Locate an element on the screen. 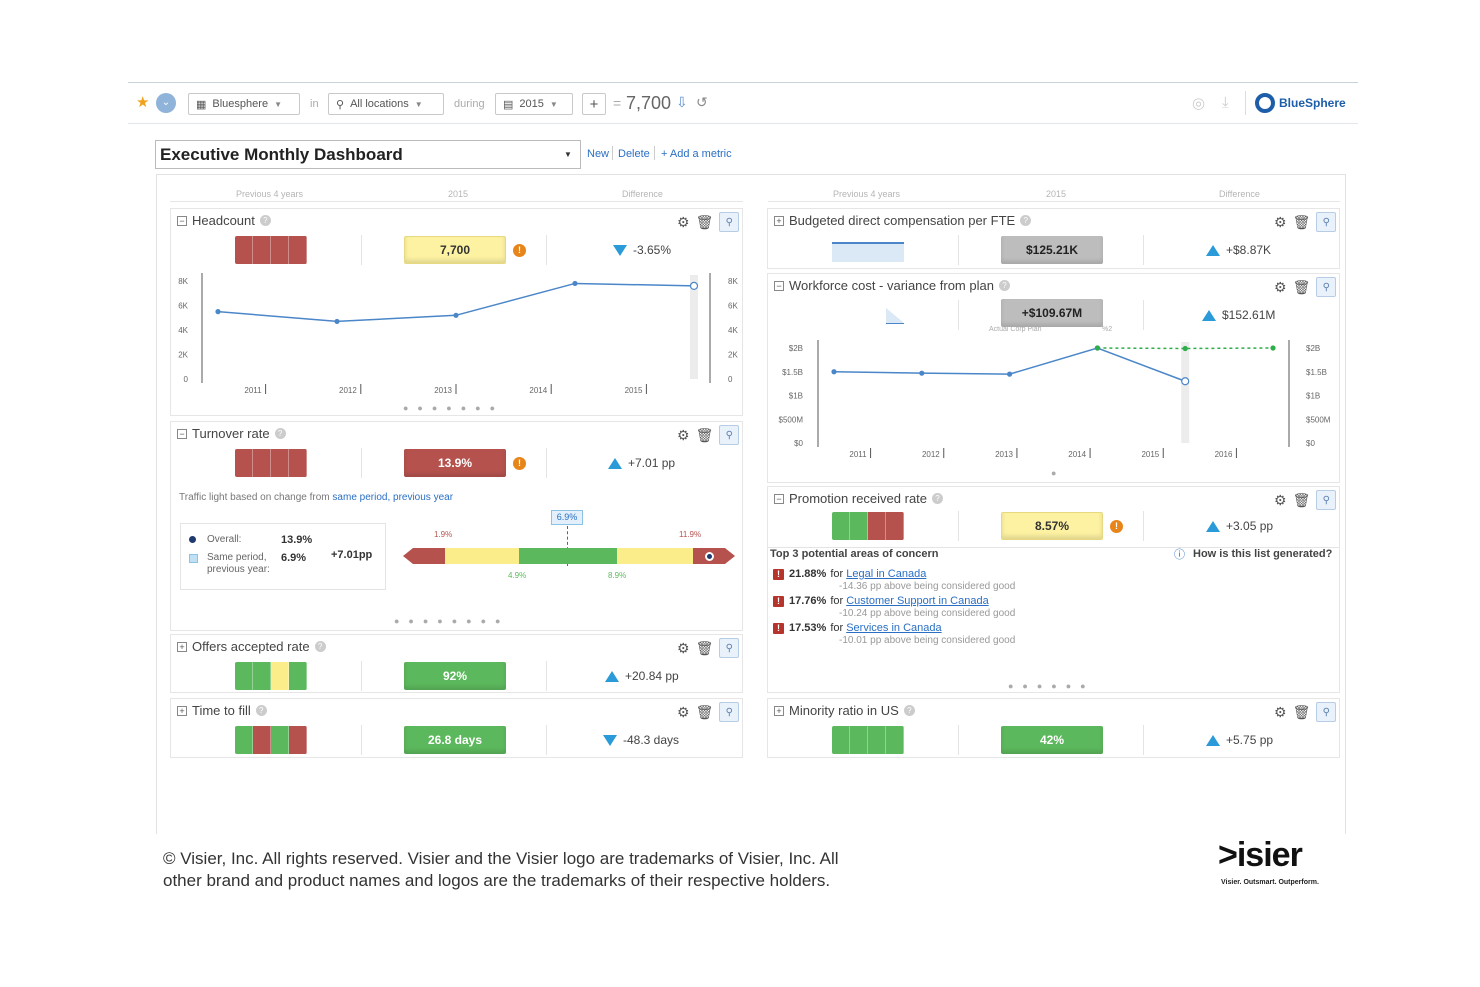 Image resolution: width=1480 pixels, height=987 pixels. how-generated-link: How is this list generated? is located at coordinates (1263, 554).